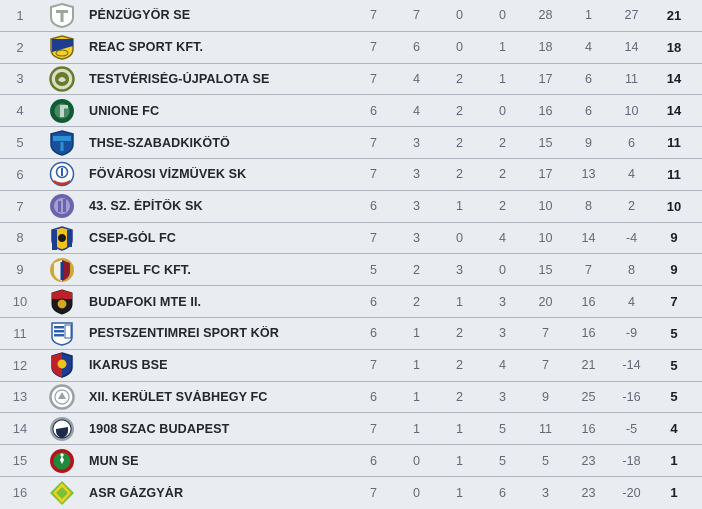  What do you see at coordinates (128, 365) in the screenshot?
I see `team-name: IKARUS BSE` at bounding box center [128, 365].